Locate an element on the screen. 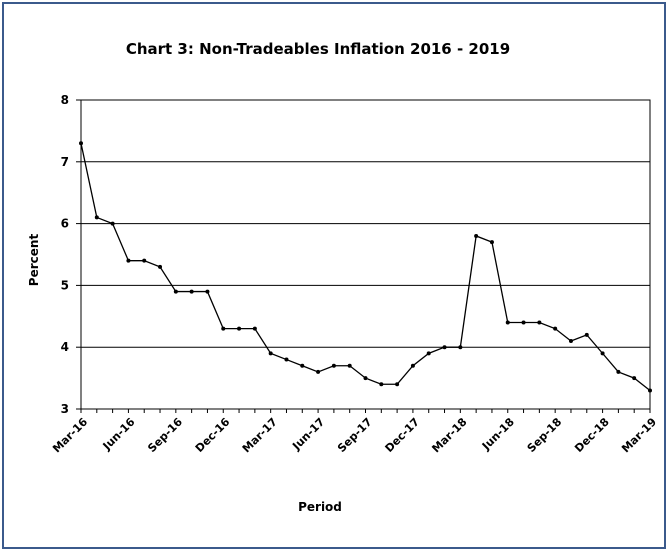  x-tick-label: Jun-17 is located at coordinates (308, 434).